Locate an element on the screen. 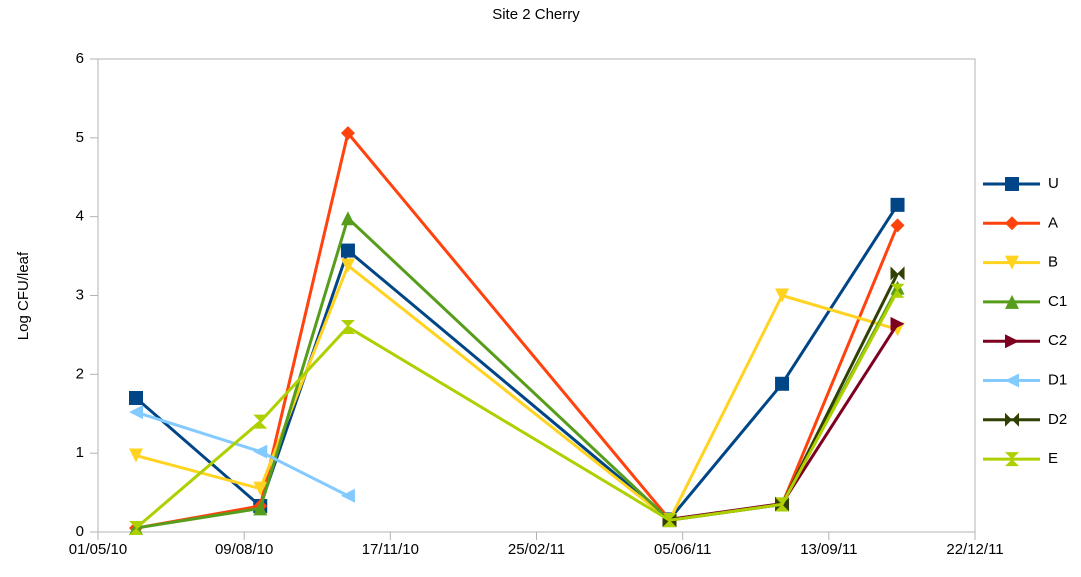  x-tick-label: 05/06/11 is located at coordinates (682, 549).